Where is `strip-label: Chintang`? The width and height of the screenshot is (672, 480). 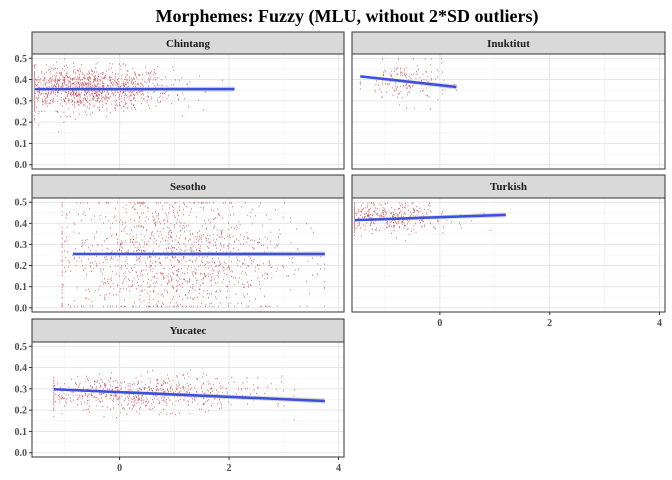 strip-label: Chintang is located at coordinates (188, 44).